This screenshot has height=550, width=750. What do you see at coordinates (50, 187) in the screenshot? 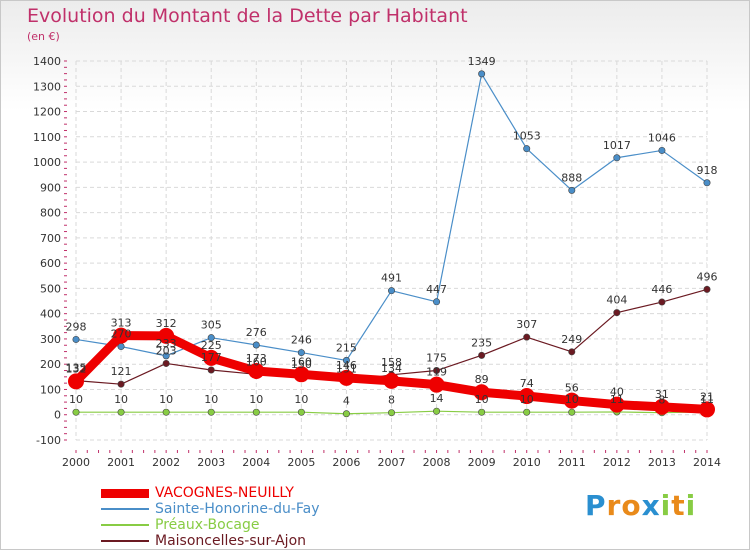
I see `y-tick-label: 900` at bounding box center [50, 187].